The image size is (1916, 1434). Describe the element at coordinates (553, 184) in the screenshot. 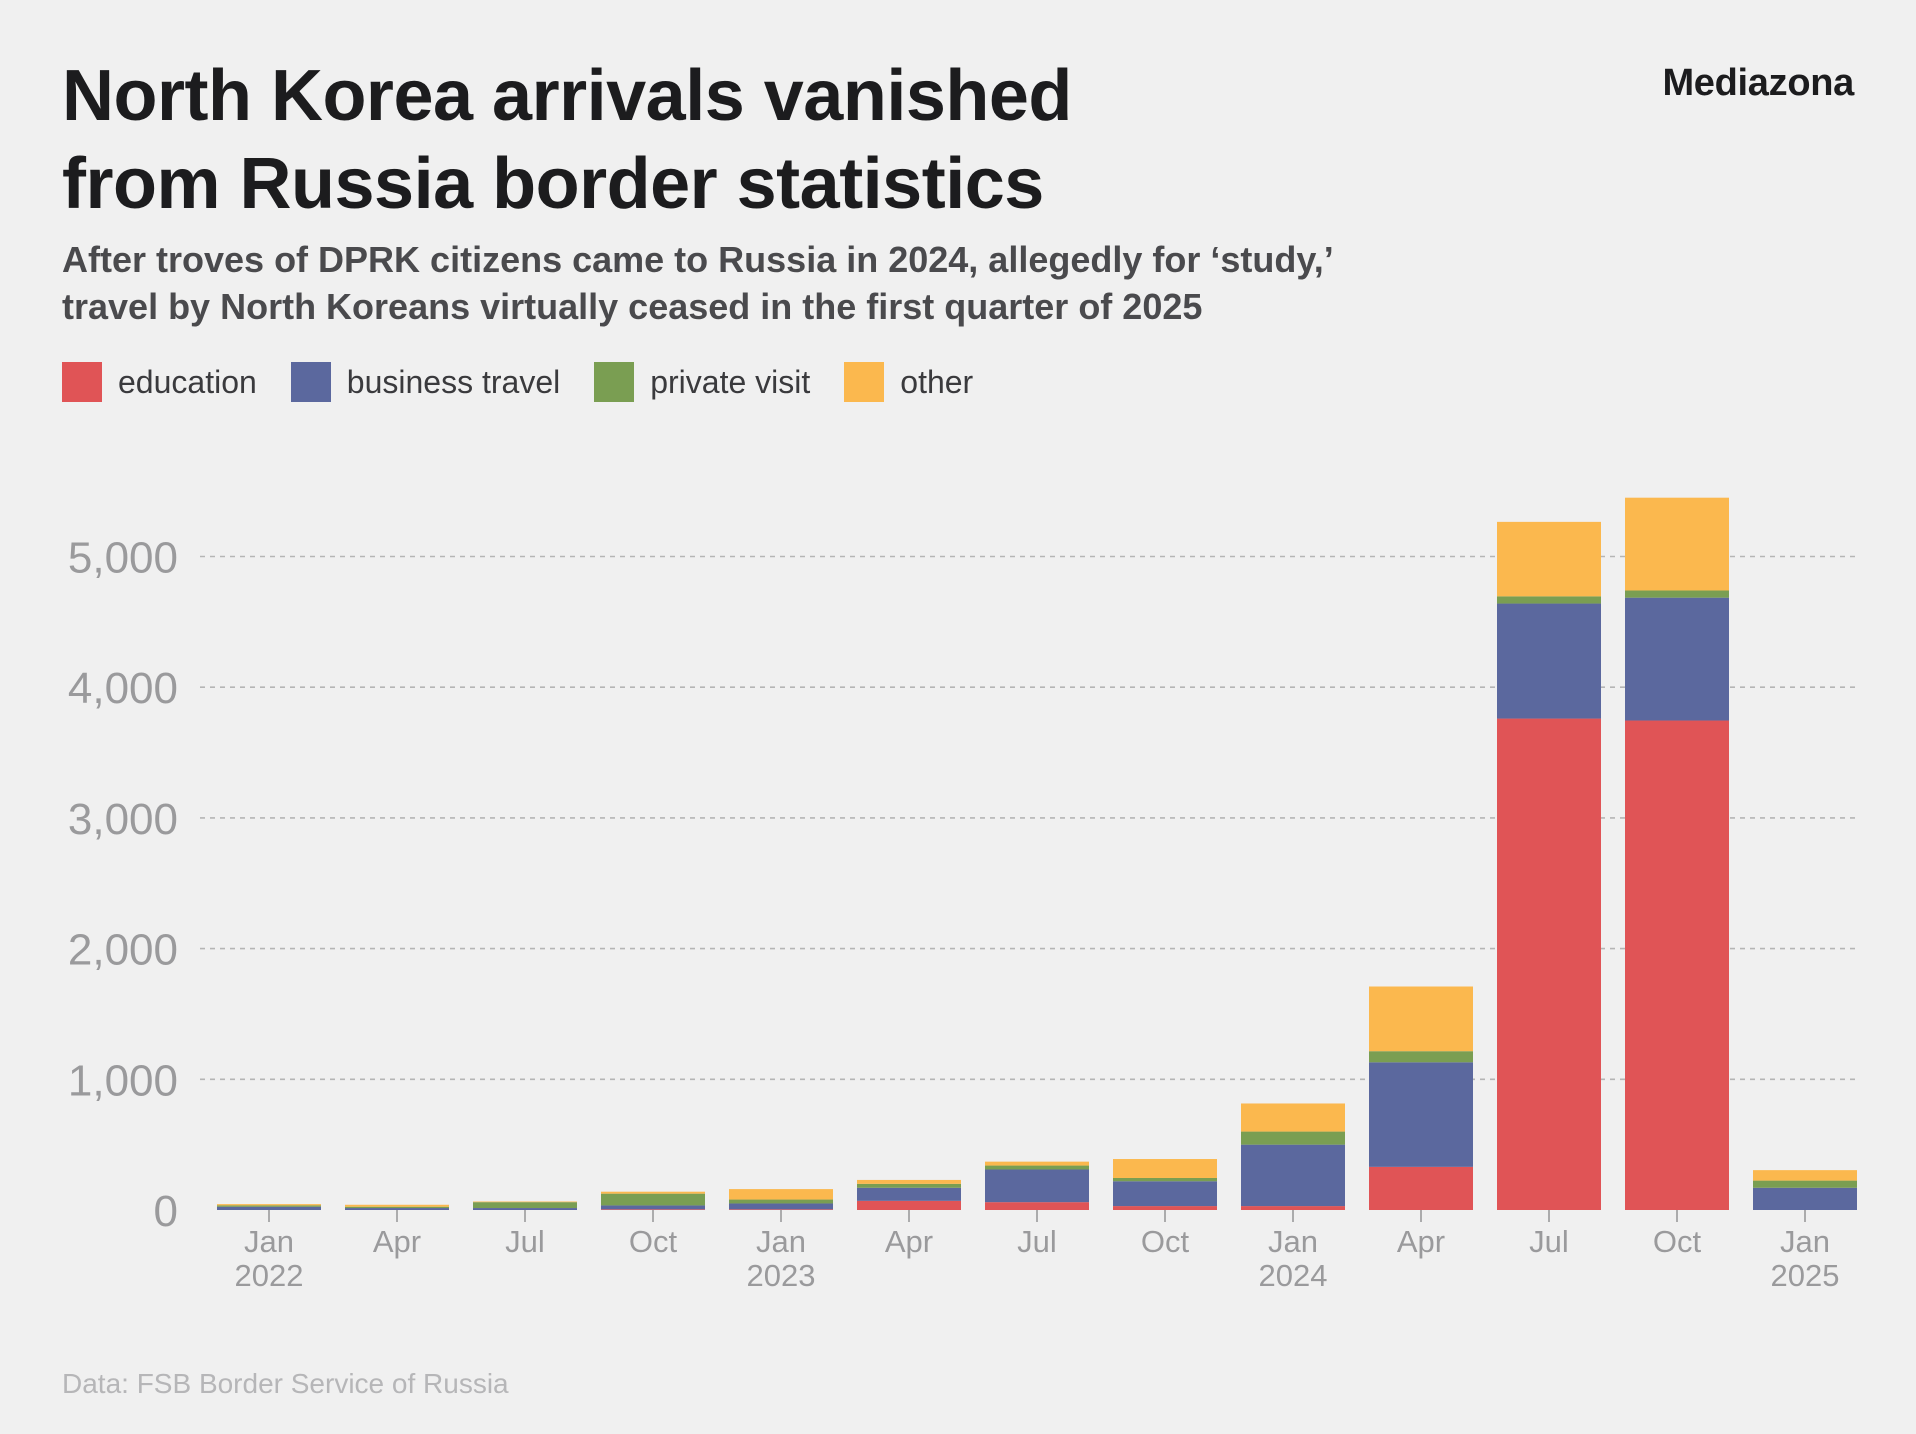

I see `chart-title-line-2: from Russia border statistics` at that location.